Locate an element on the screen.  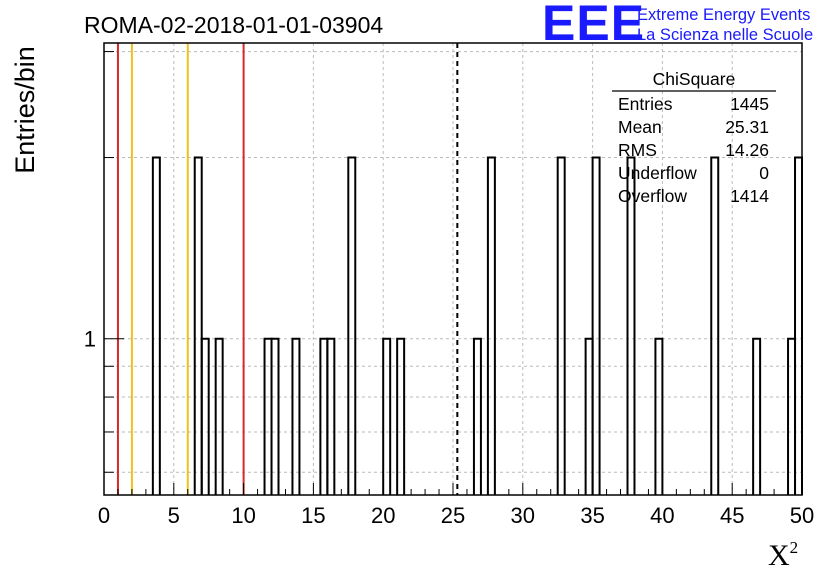
stats-row-label: Entries is located at coordinates (645, 104).